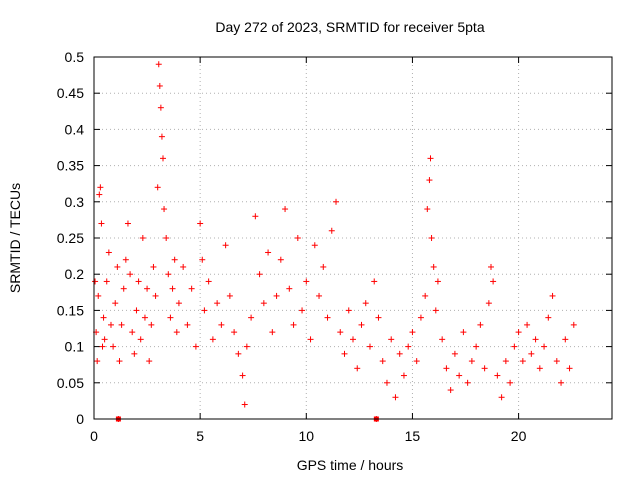  What do you see at coordinates (75, 129) in the screenshot?
I see `y-tick-label: 0.4` at bounding box center [75, 129].